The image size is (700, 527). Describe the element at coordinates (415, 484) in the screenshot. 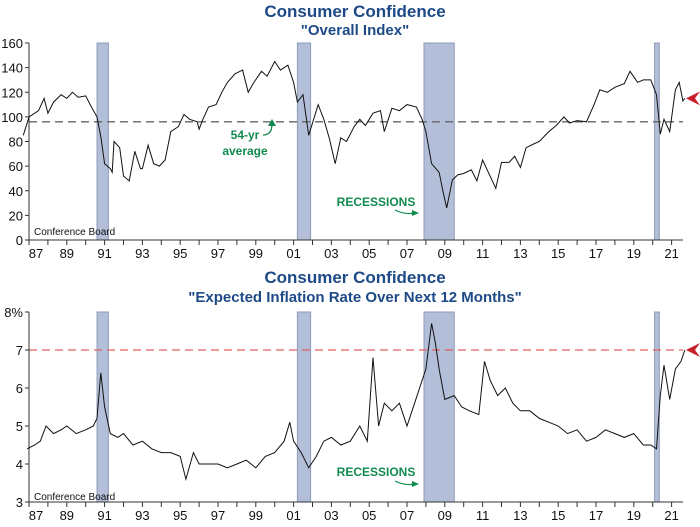

I see `recessions-arrowhead-icon-bottom` at that location.